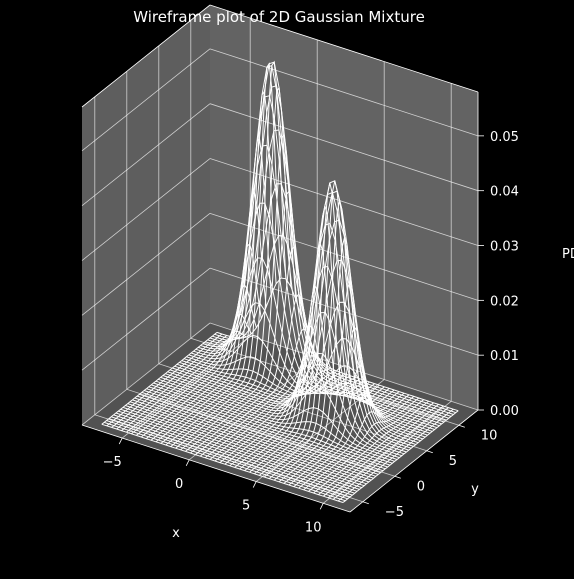 This screenshot has height=579, width=574. I want to click on x-tick-label: 10, so click(313, 527).